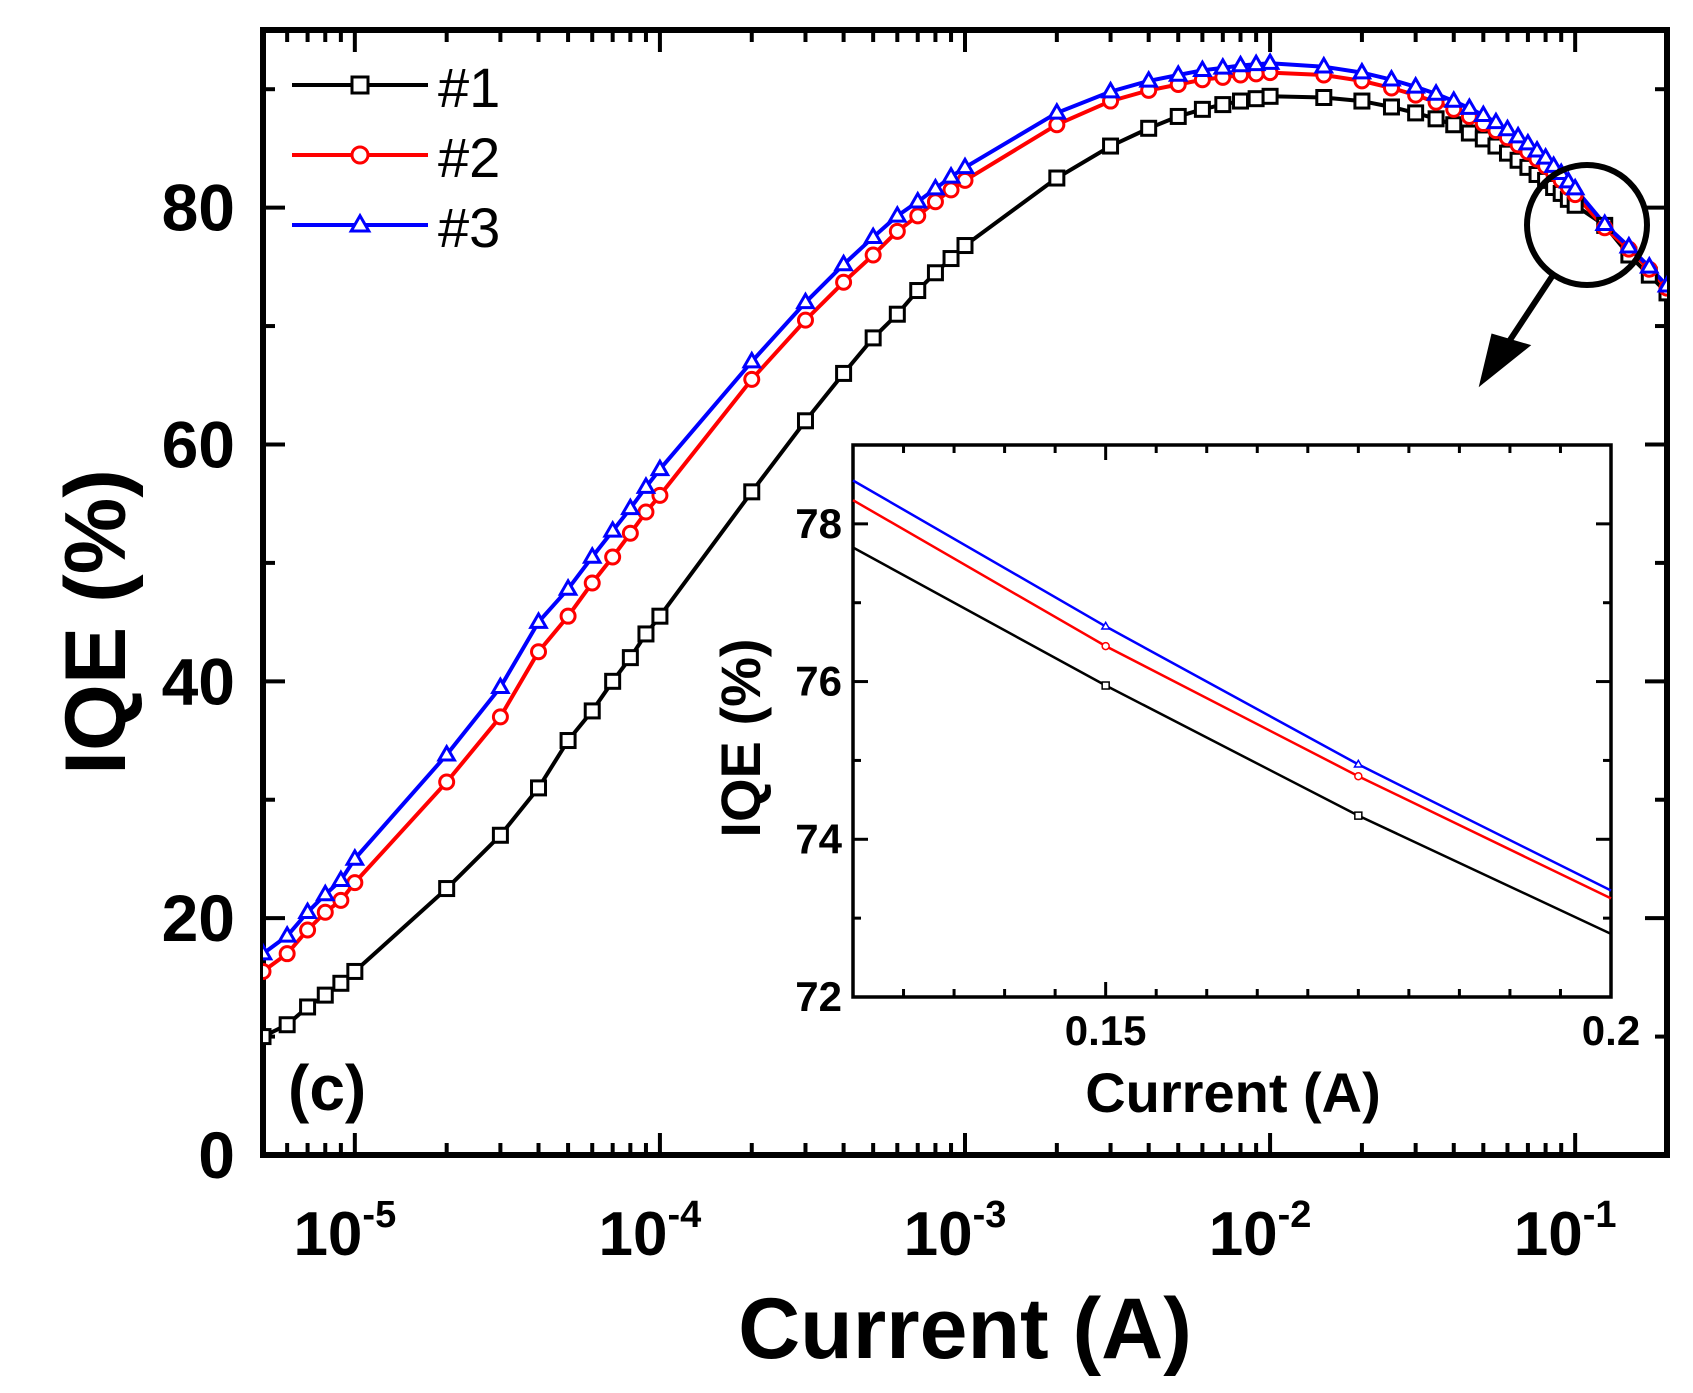  What do you see at coordinates (1106, 1030) in the screenshot?
I see `inset-x-tick-label: 0.15` at bounding box center [1106, 1030].